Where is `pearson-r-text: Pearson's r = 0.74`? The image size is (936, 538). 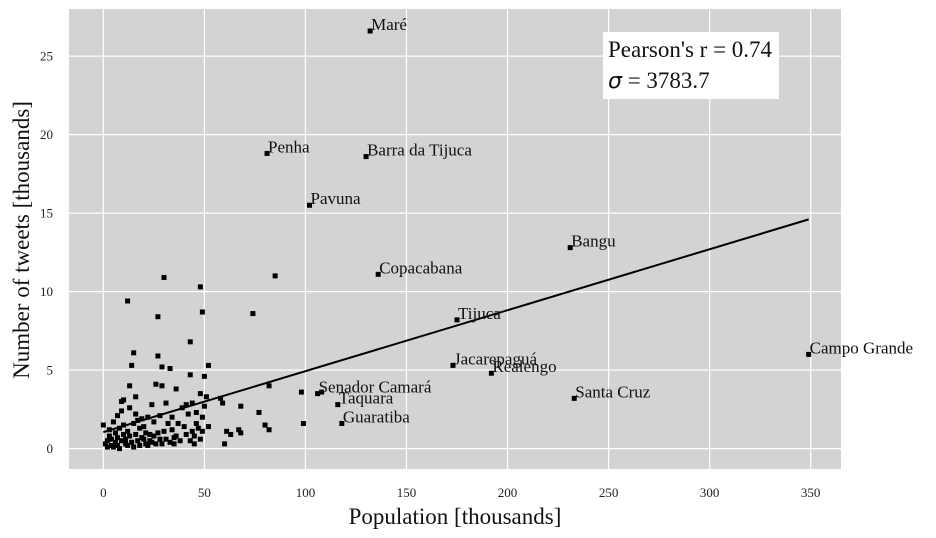
pearson-r-text: Pearson's r = 0.74 is located at coordinates (690, 49).